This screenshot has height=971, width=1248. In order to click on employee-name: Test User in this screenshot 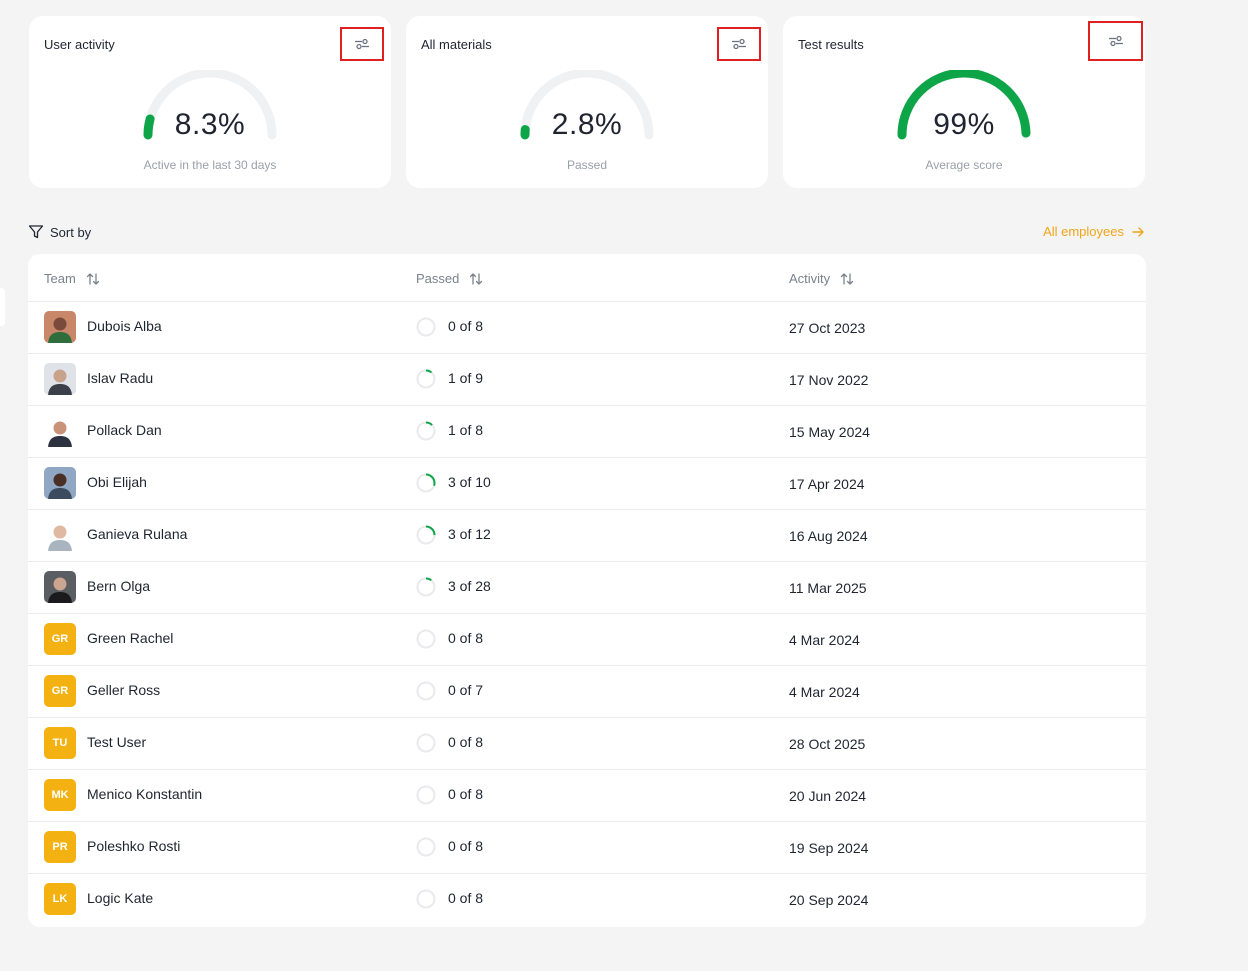, I will do `click(117, 742)`.